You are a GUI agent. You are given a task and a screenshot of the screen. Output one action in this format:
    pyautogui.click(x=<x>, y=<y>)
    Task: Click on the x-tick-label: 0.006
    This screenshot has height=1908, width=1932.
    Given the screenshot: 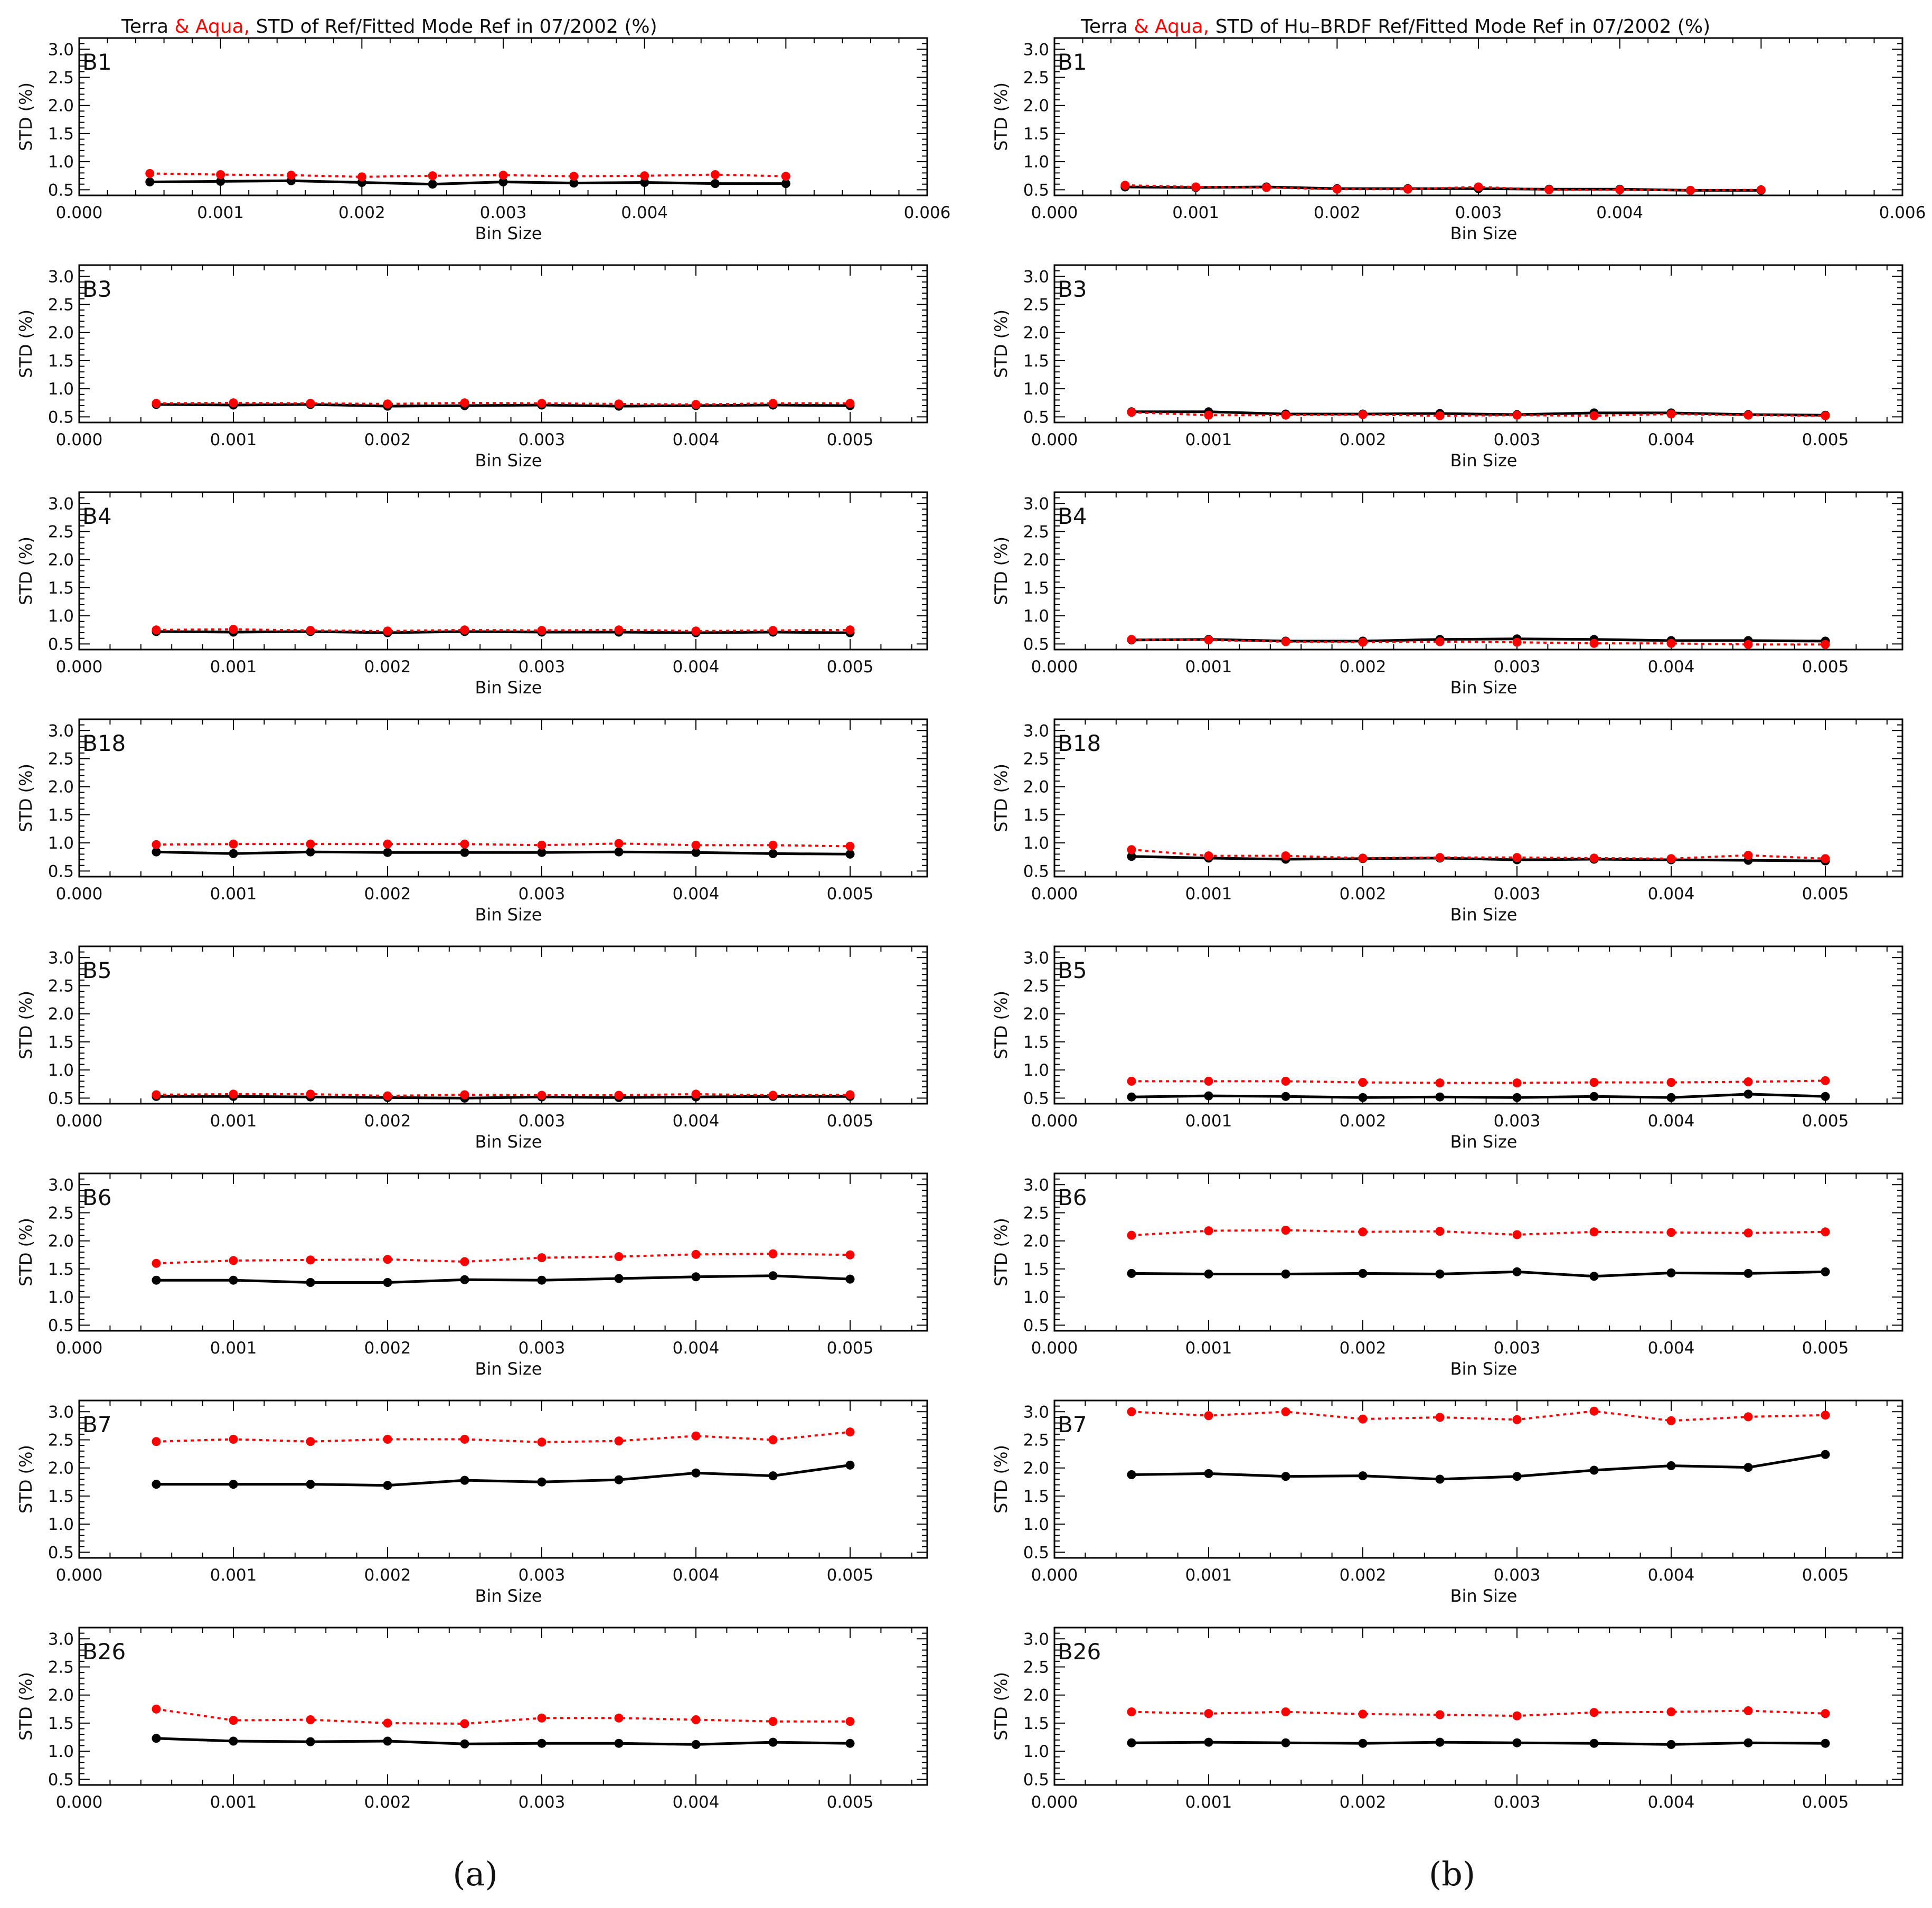 What is the action you would take?
    pyautogui.click(x=928, y=212)
    